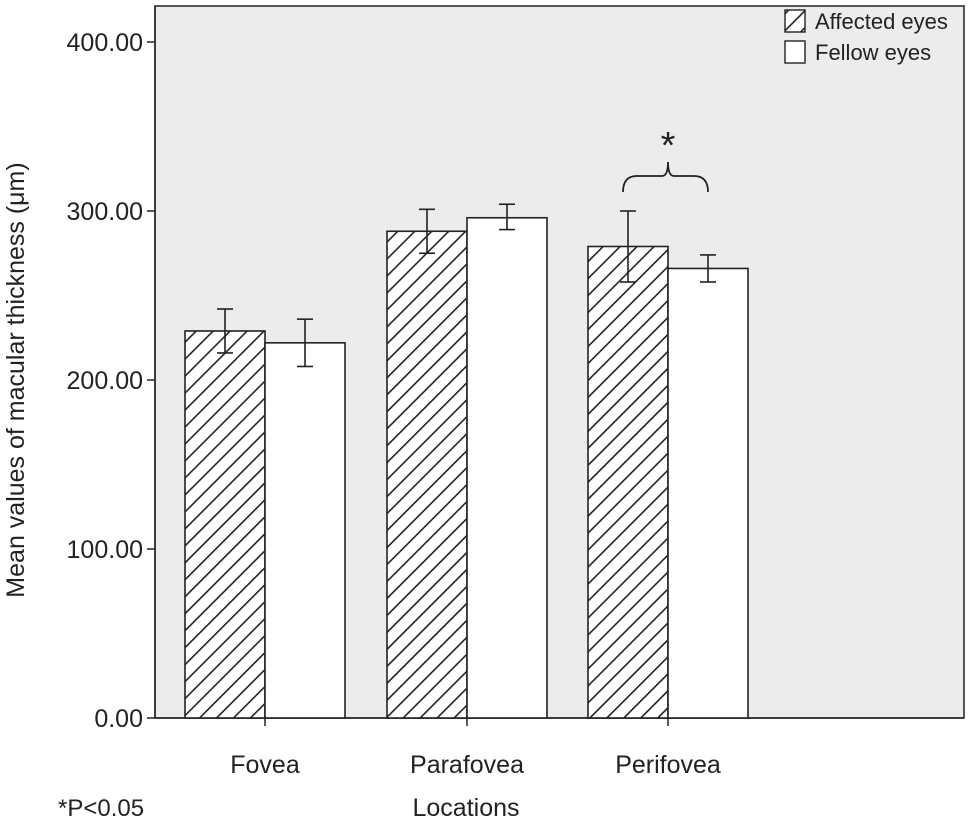  Describe the element at coordinates (101, 808) in the screenshot. I see `footnote: *P<0.05` at that location.